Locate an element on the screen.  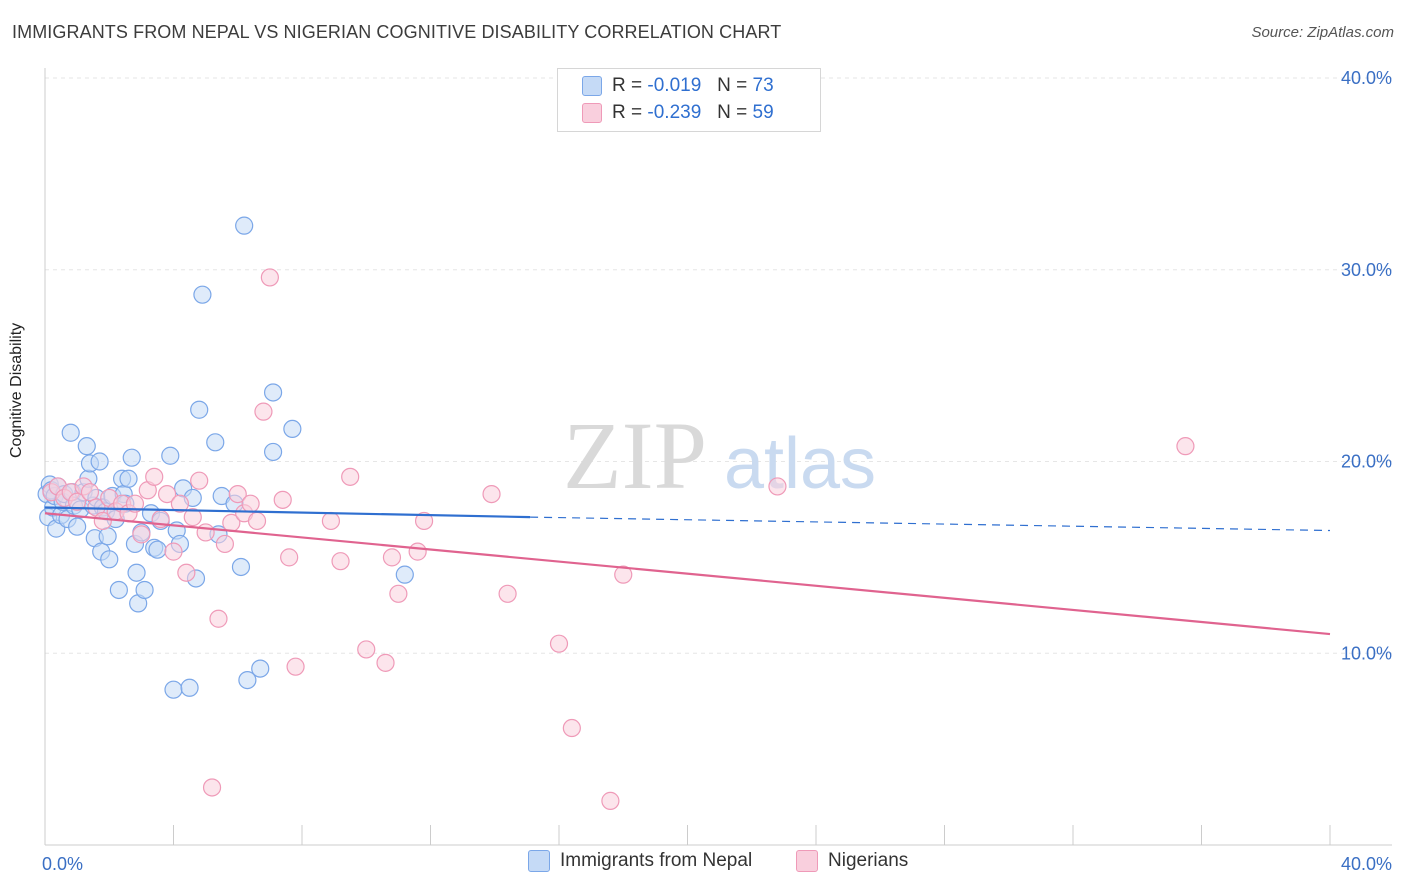
x-tick-label-min: 0.0% is located at coordinates (62, 864).